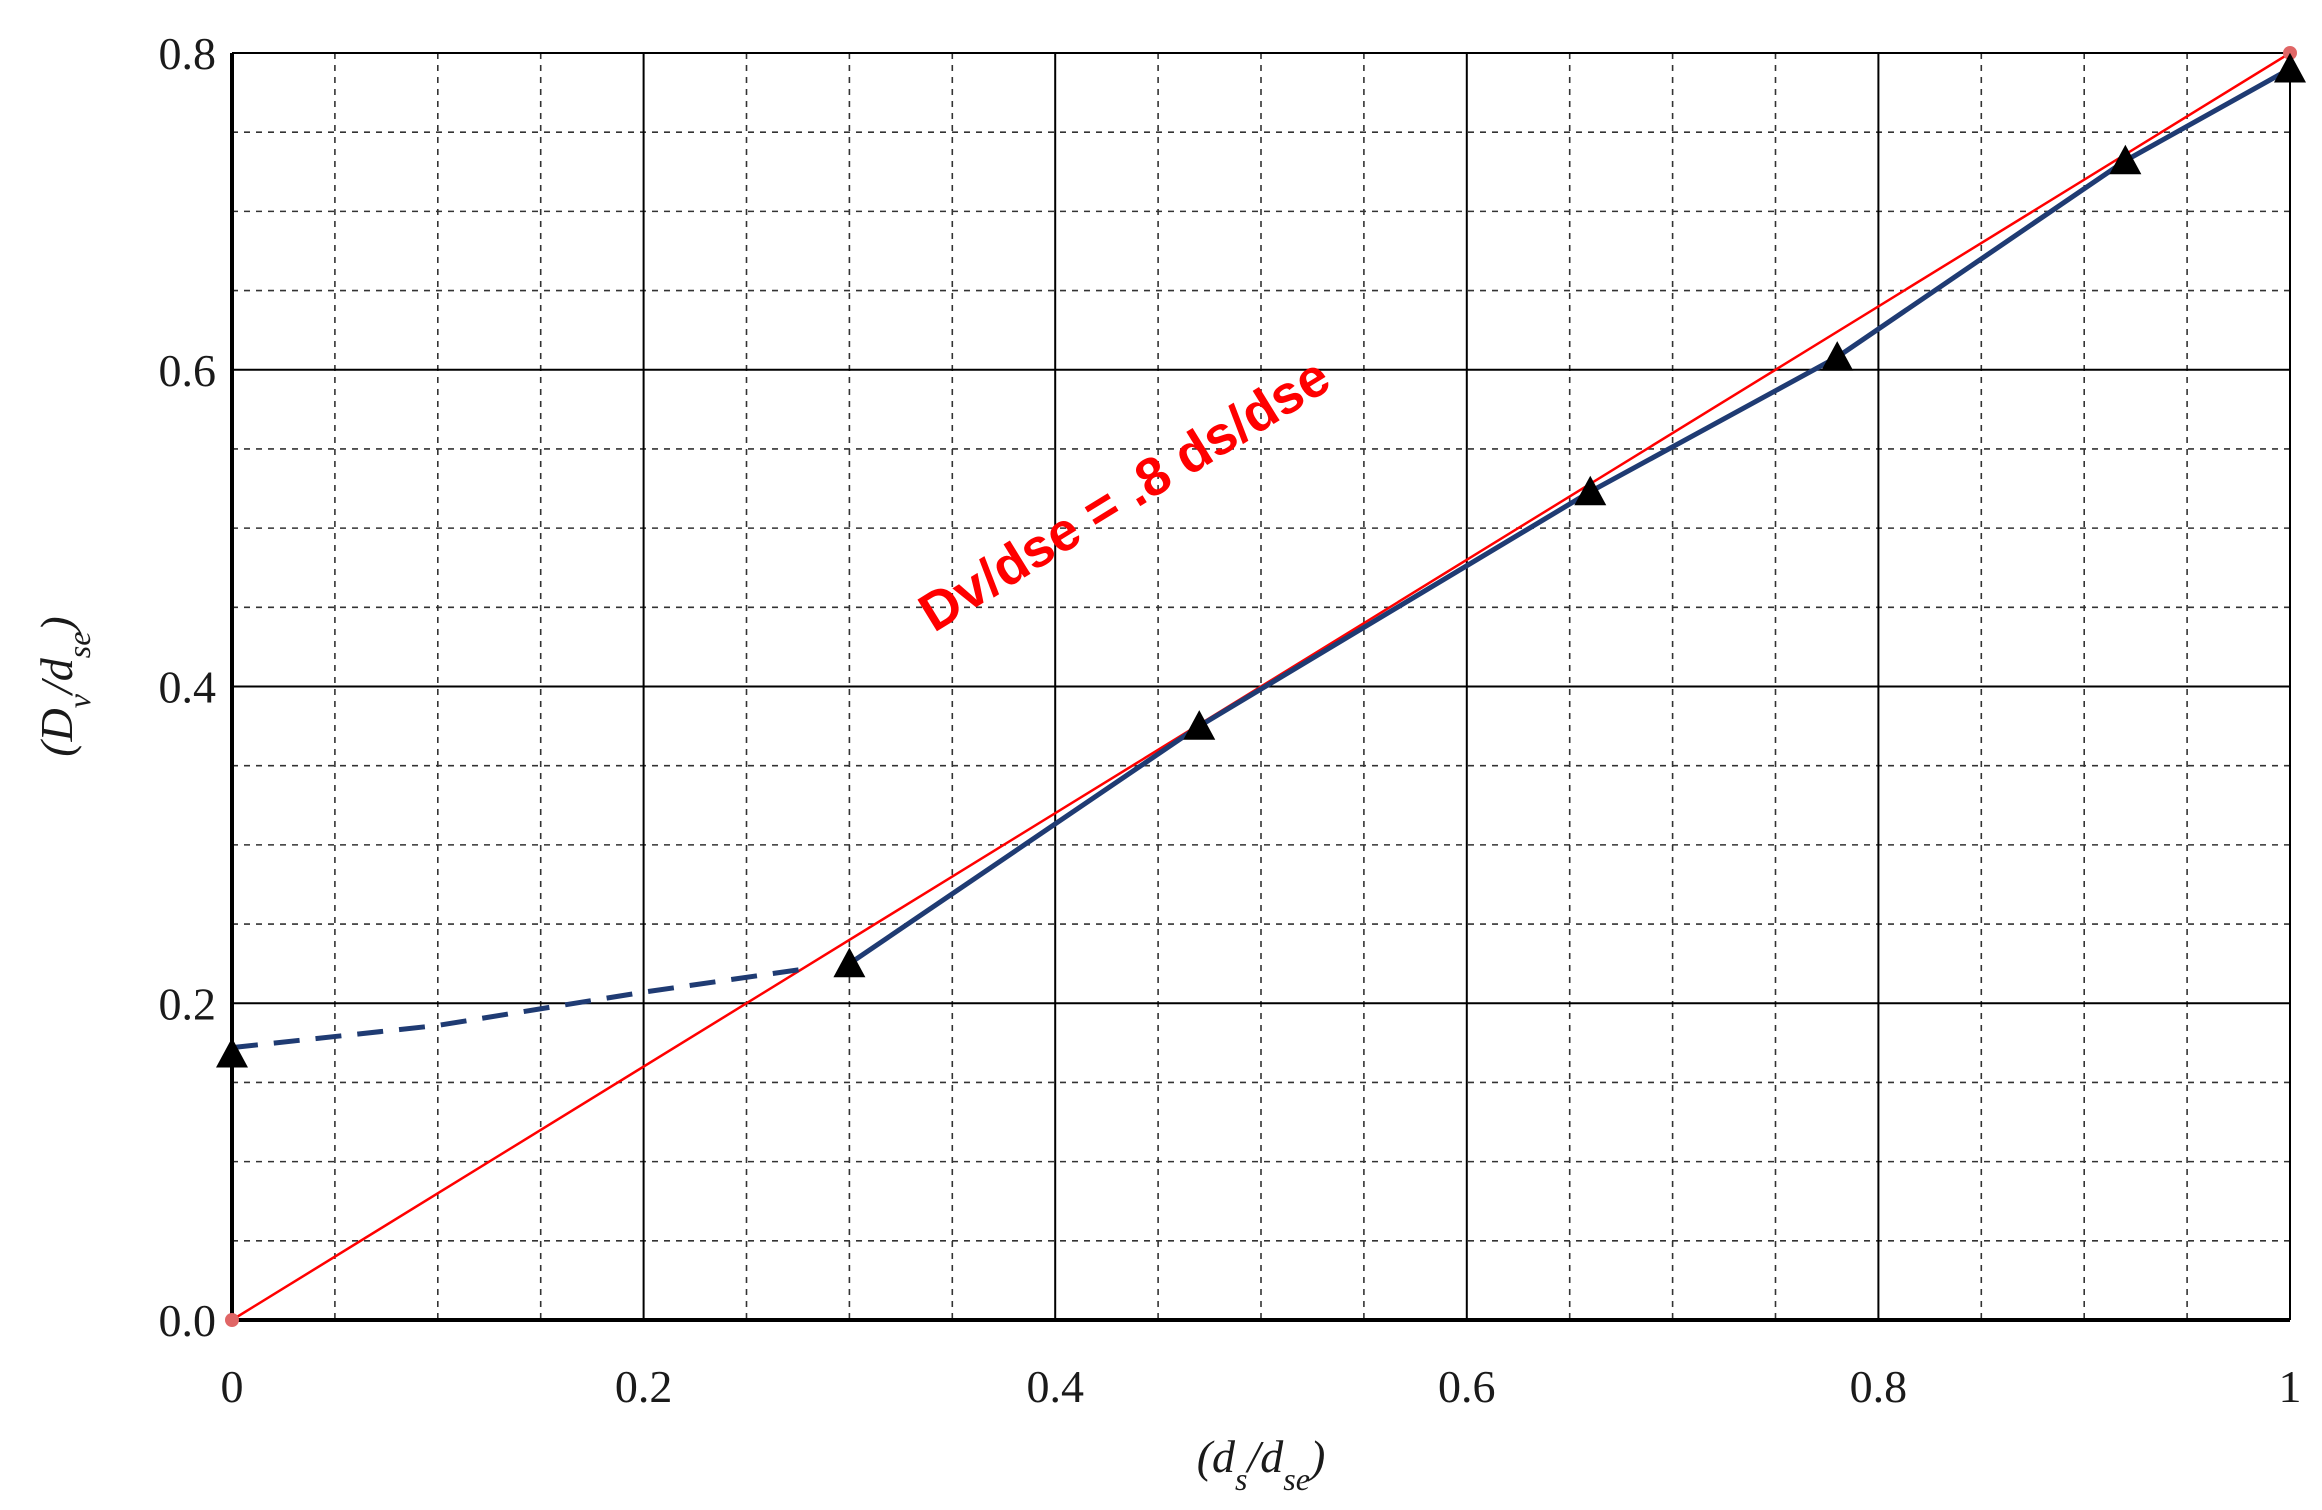 This screenshot has width=2322, height=1510. I want to click on x-tick-label: 0.4, so click(1055, 1386).